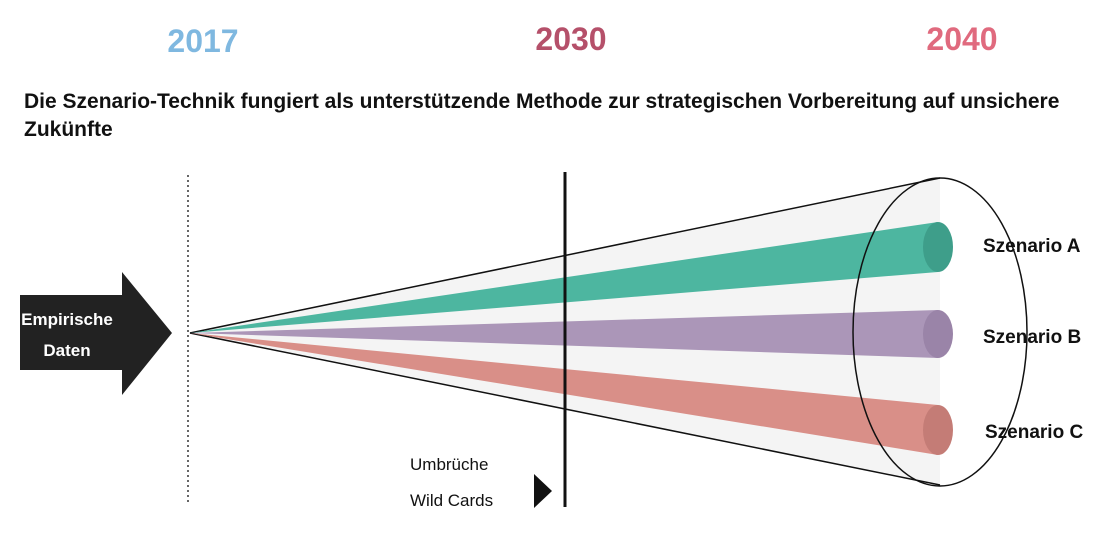  What do you see at coordinates (938, 247) in the screenshot?
I see `beam-a-end` at bounding box center [938, 247].